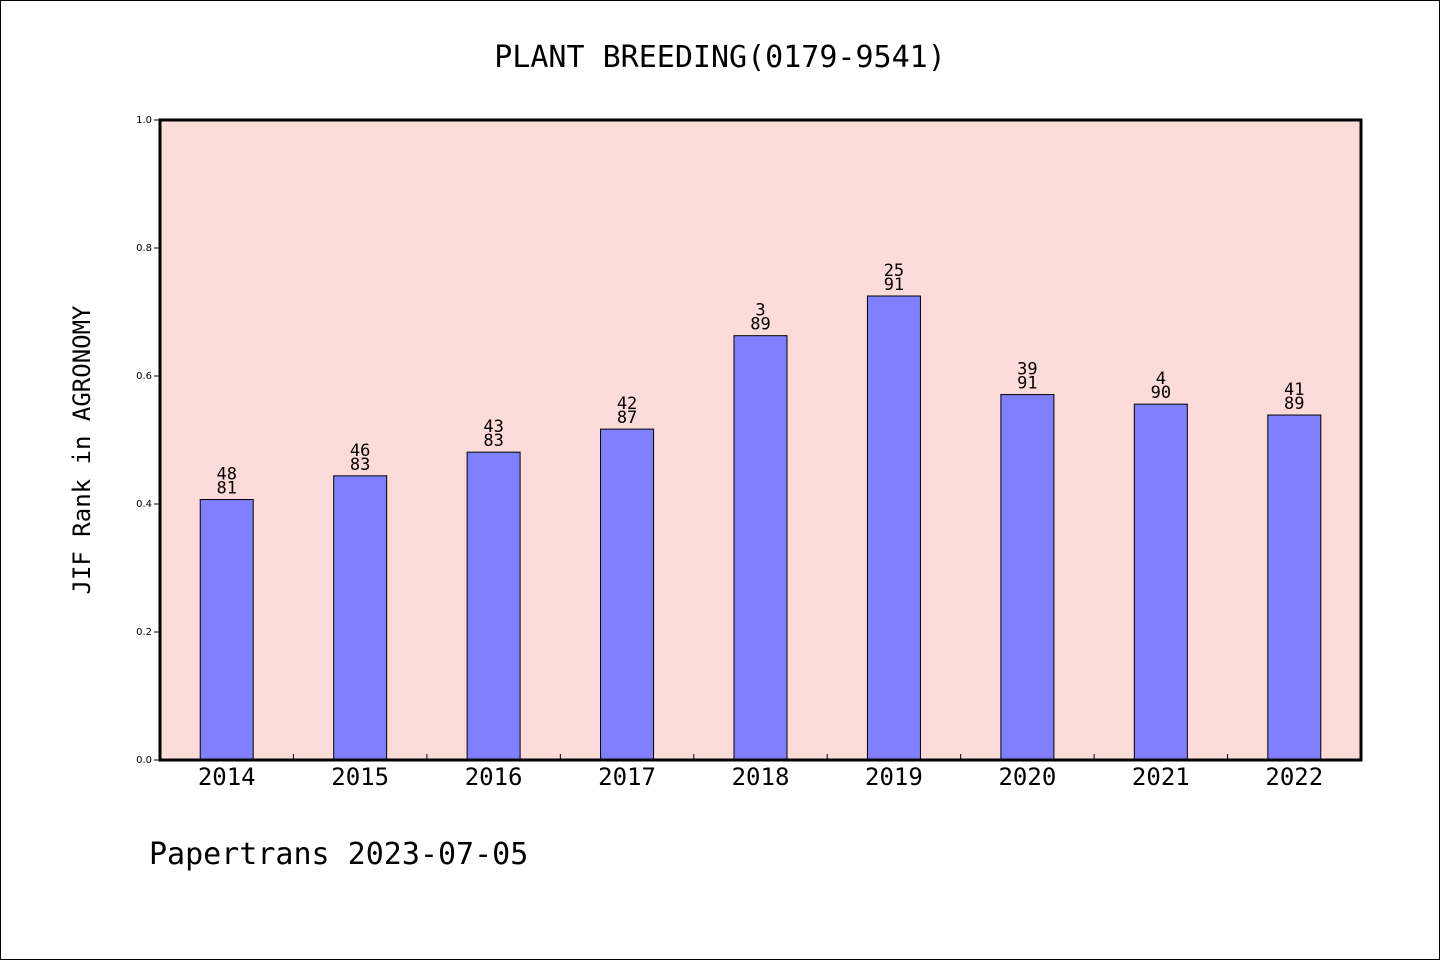 The width and height of the screenshot is (1440, 960). Describe the element at coordinates (720, 57) in the screenshot. I see `chart-title: PLANT BREEDING(0179-9541)` at that location.